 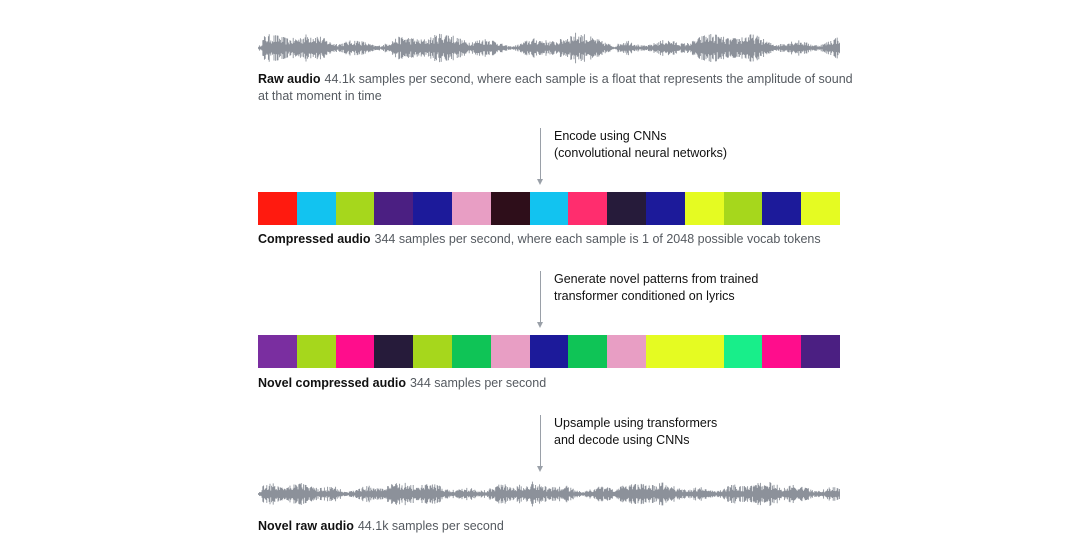 What do you see at coordinates (540, 299) in the screenshot?
I see `generate-arrow` at bounding box center [540, 299].